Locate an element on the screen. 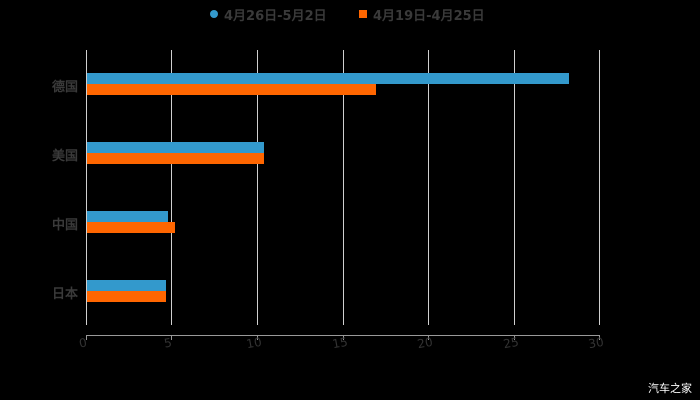  x-tick-label: 25 is located at coordinates (511, 343).